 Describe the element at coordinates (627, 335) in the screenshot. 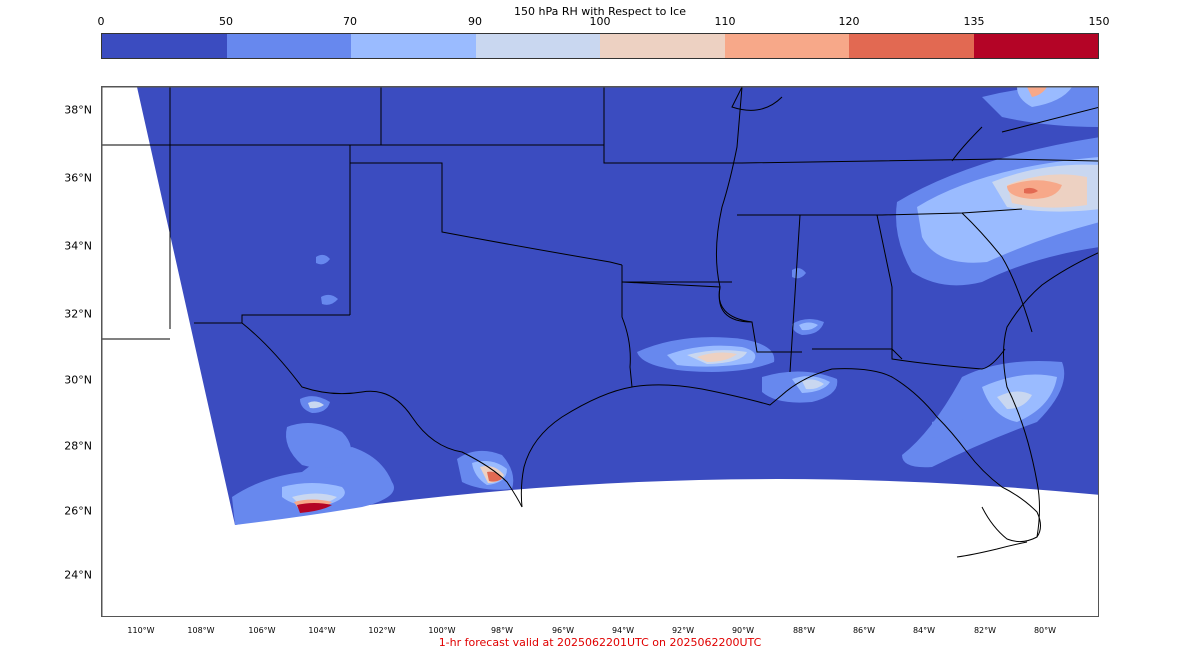

I see `border-louisiana` at that location.